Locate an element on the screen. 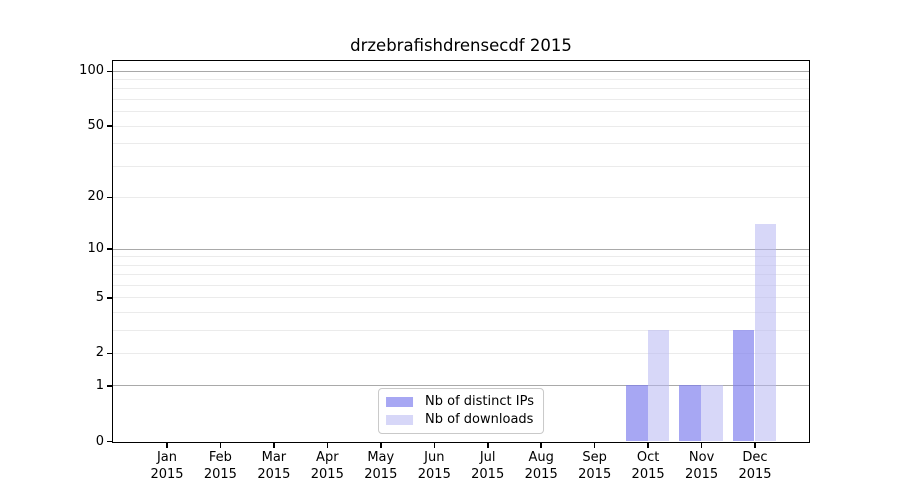 Image resolution: width=900 pixels, height=500 pixels. x-tick-month: Feb is located at coordinates (220, 457).